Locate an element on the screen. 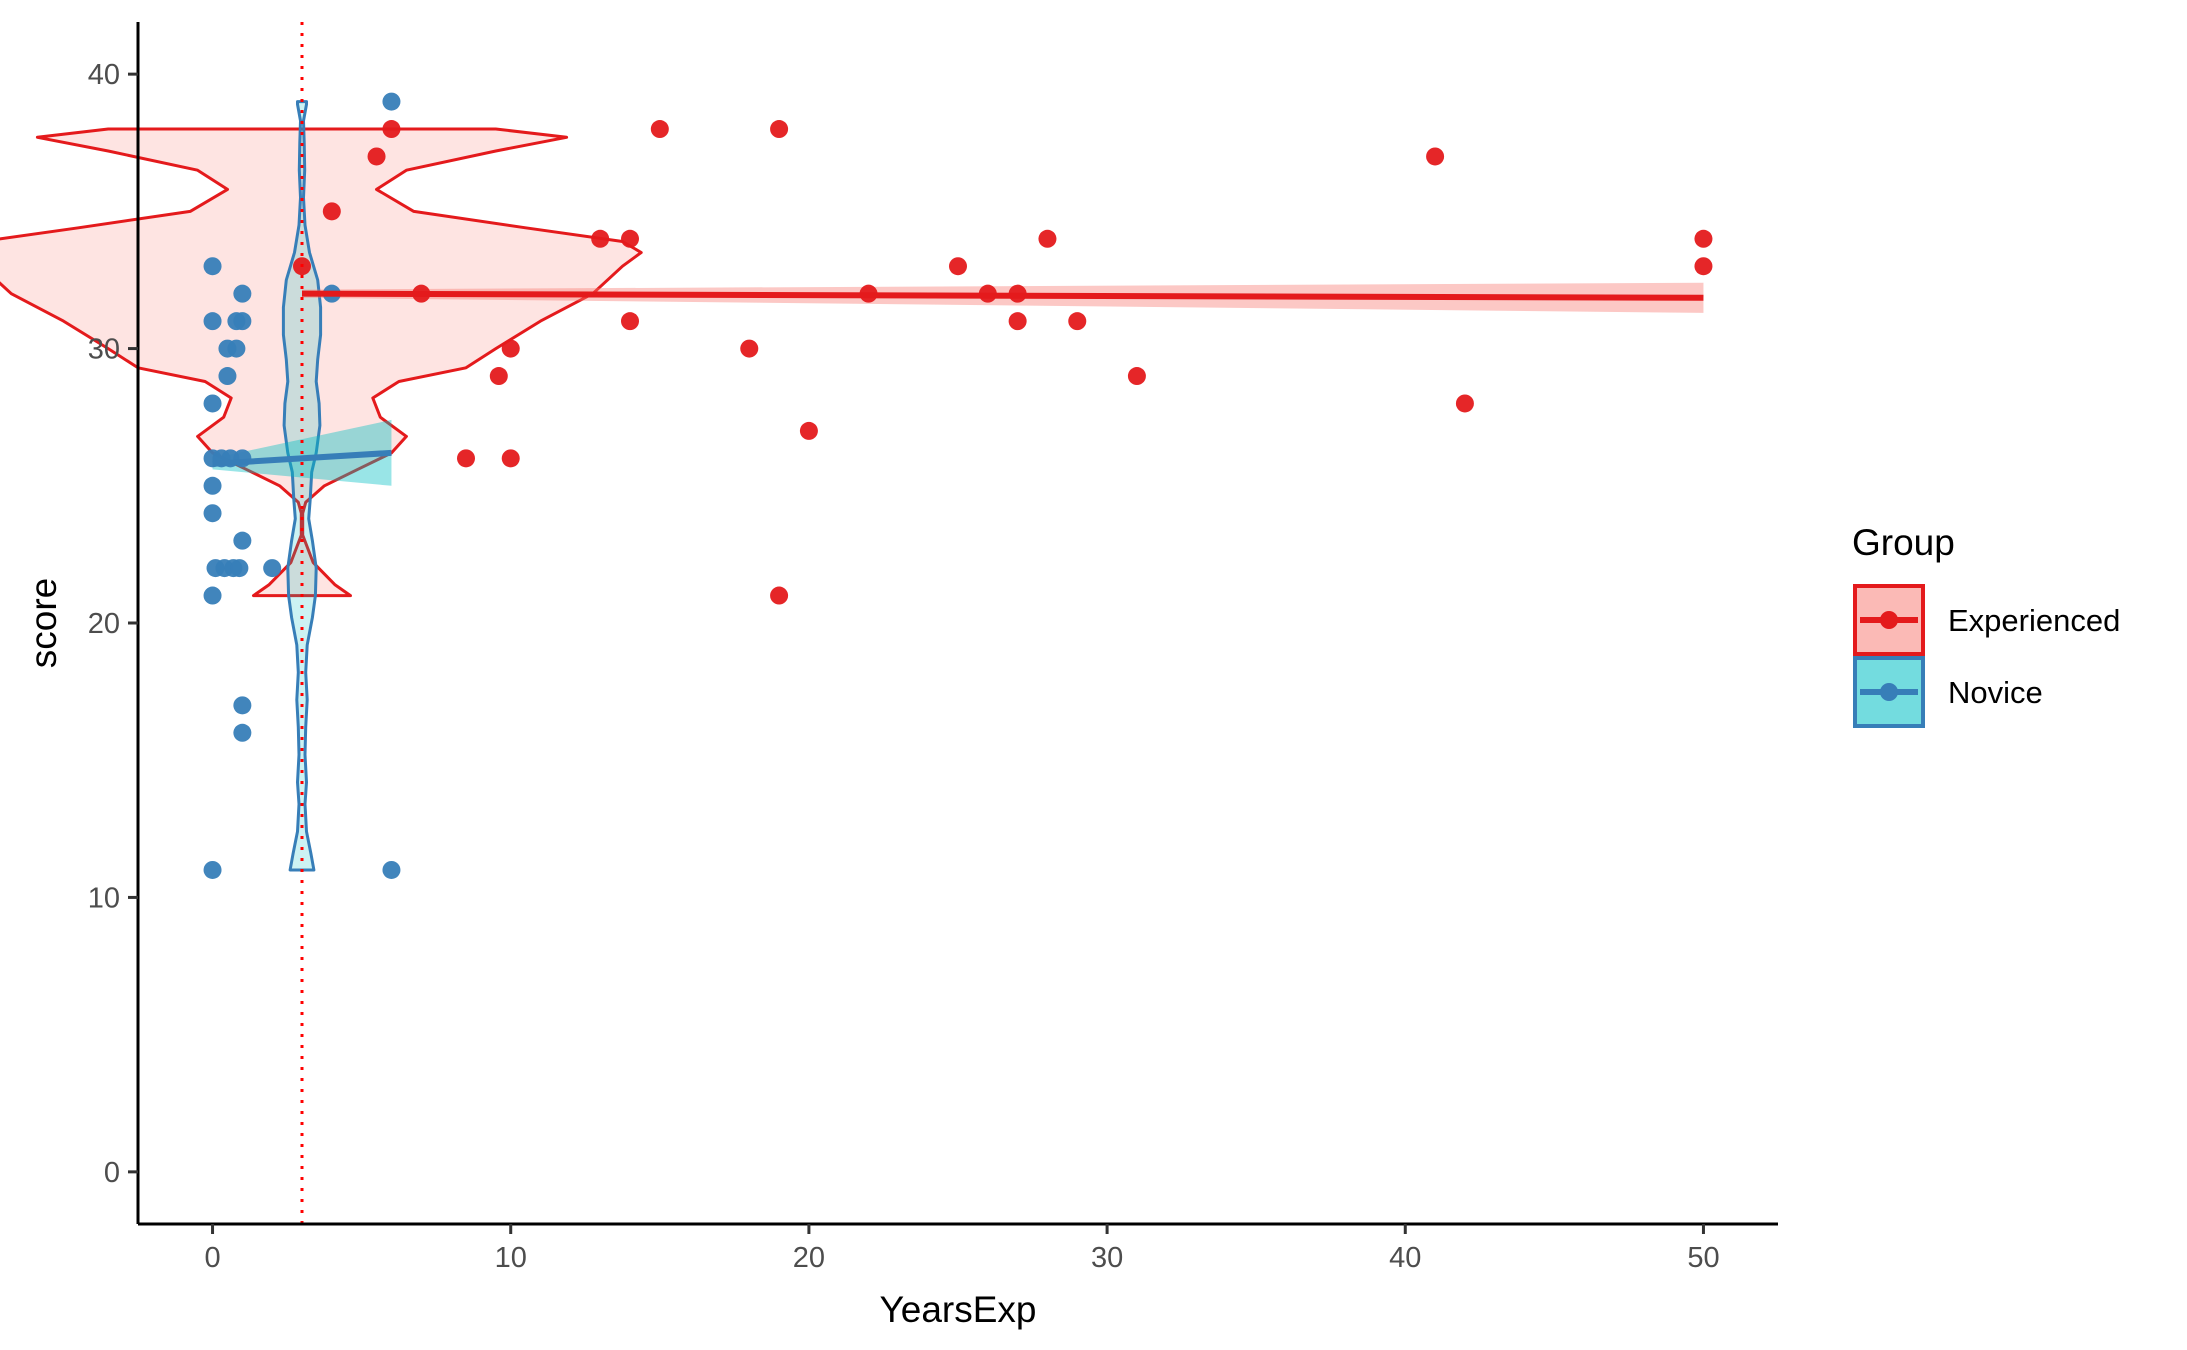  legend: Group Experienced Novice is located at coordinates (1986, 625).